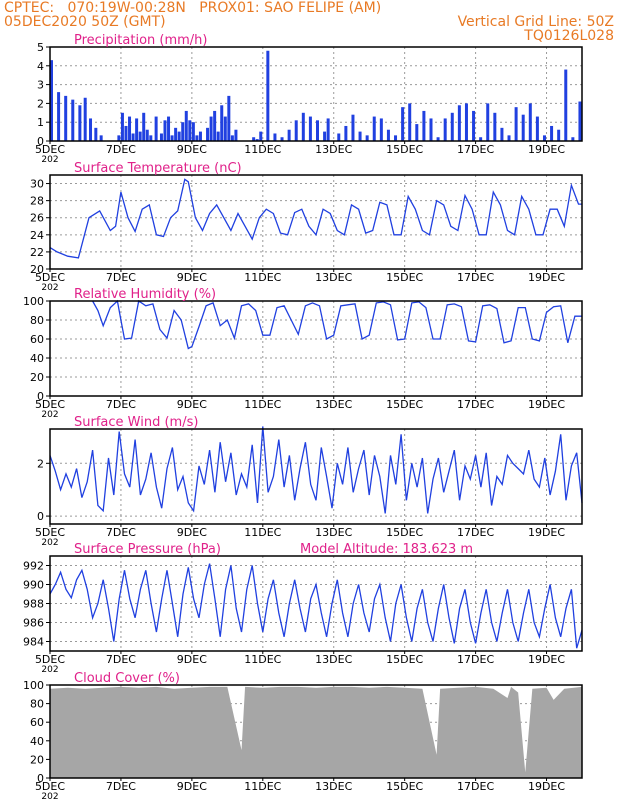 This screenshot has width=618, height=800. I want to click on y-tick-label: 60, so click(37, 722).